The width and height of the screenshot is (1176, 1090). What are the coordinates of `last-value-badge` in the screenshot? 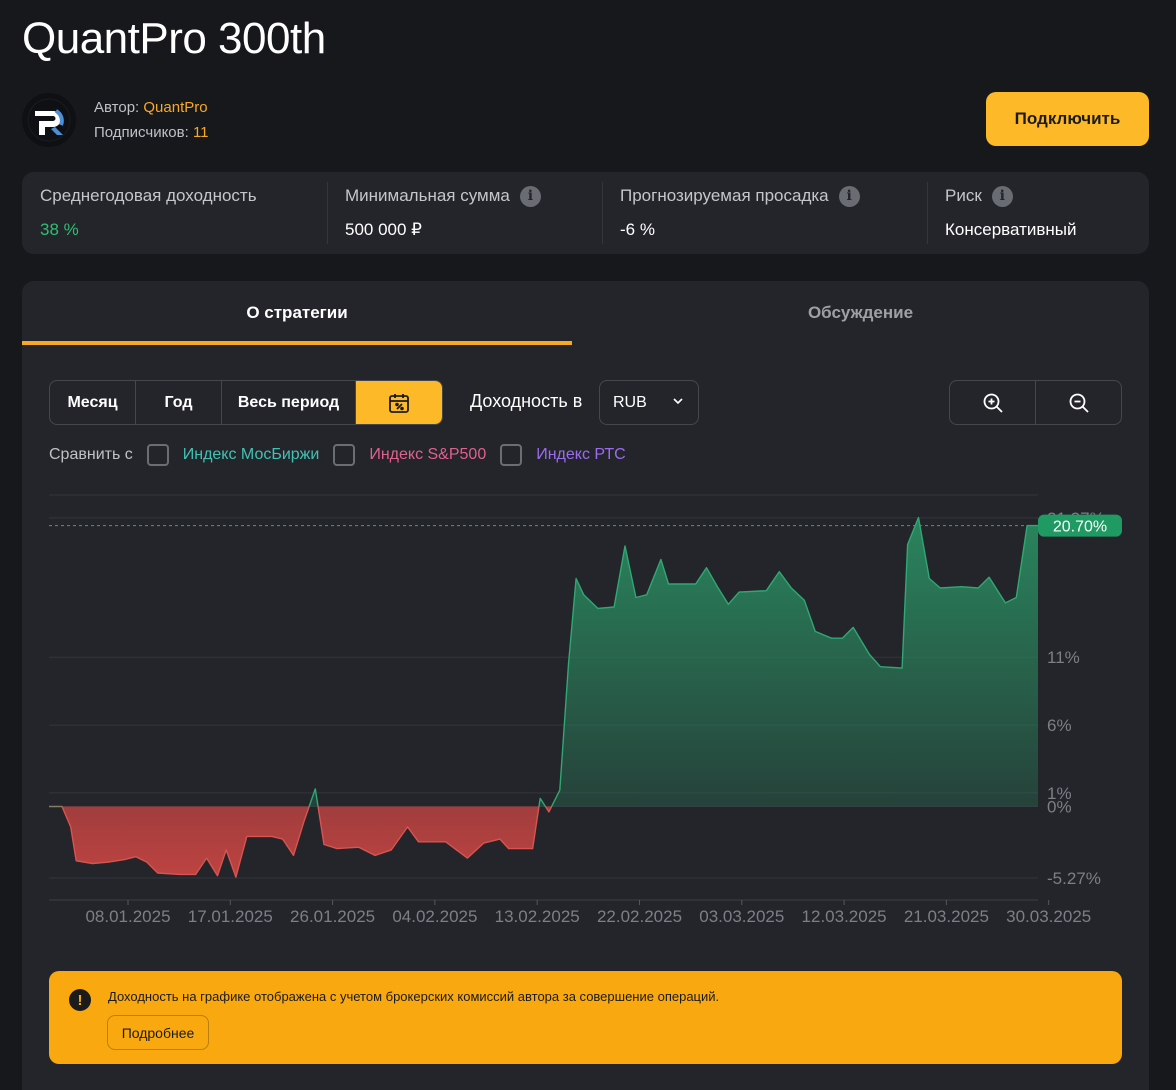 It's located at (1080, 525).